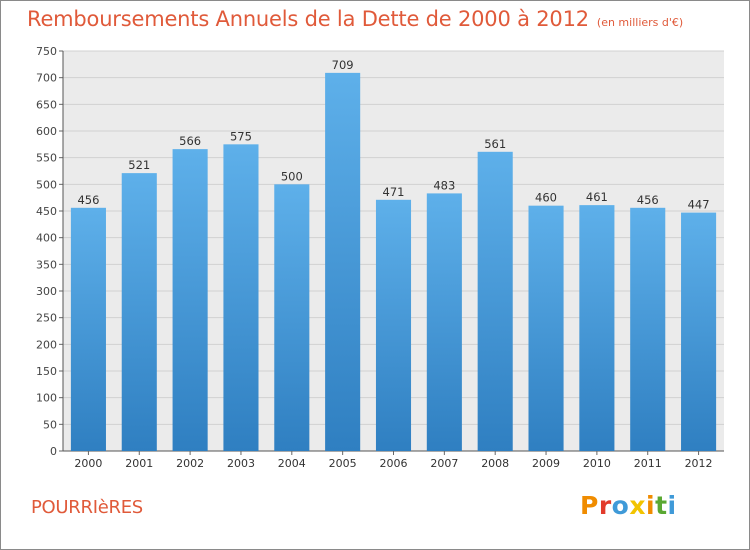  Describe the element at coordinates (46, 398) in the screenshot. I see `y-tick-label: 100` at that location.